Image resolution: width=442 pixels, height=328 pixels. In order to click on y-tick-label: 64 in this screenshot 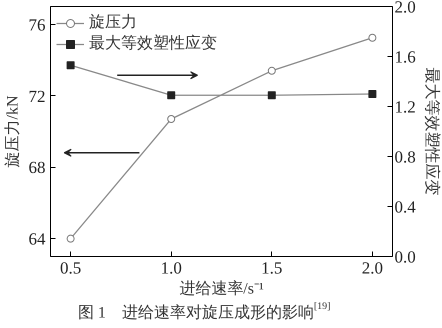, I will do `click(37, 239)`.